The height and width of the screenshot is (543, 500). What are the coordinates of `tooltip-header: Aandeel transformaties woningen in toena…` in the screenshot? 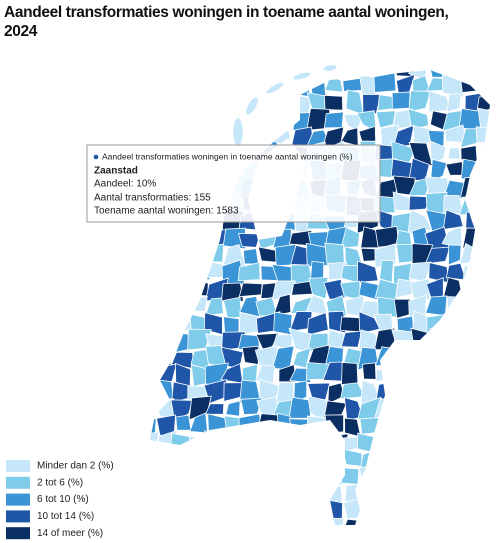 It's located at (227, 156).